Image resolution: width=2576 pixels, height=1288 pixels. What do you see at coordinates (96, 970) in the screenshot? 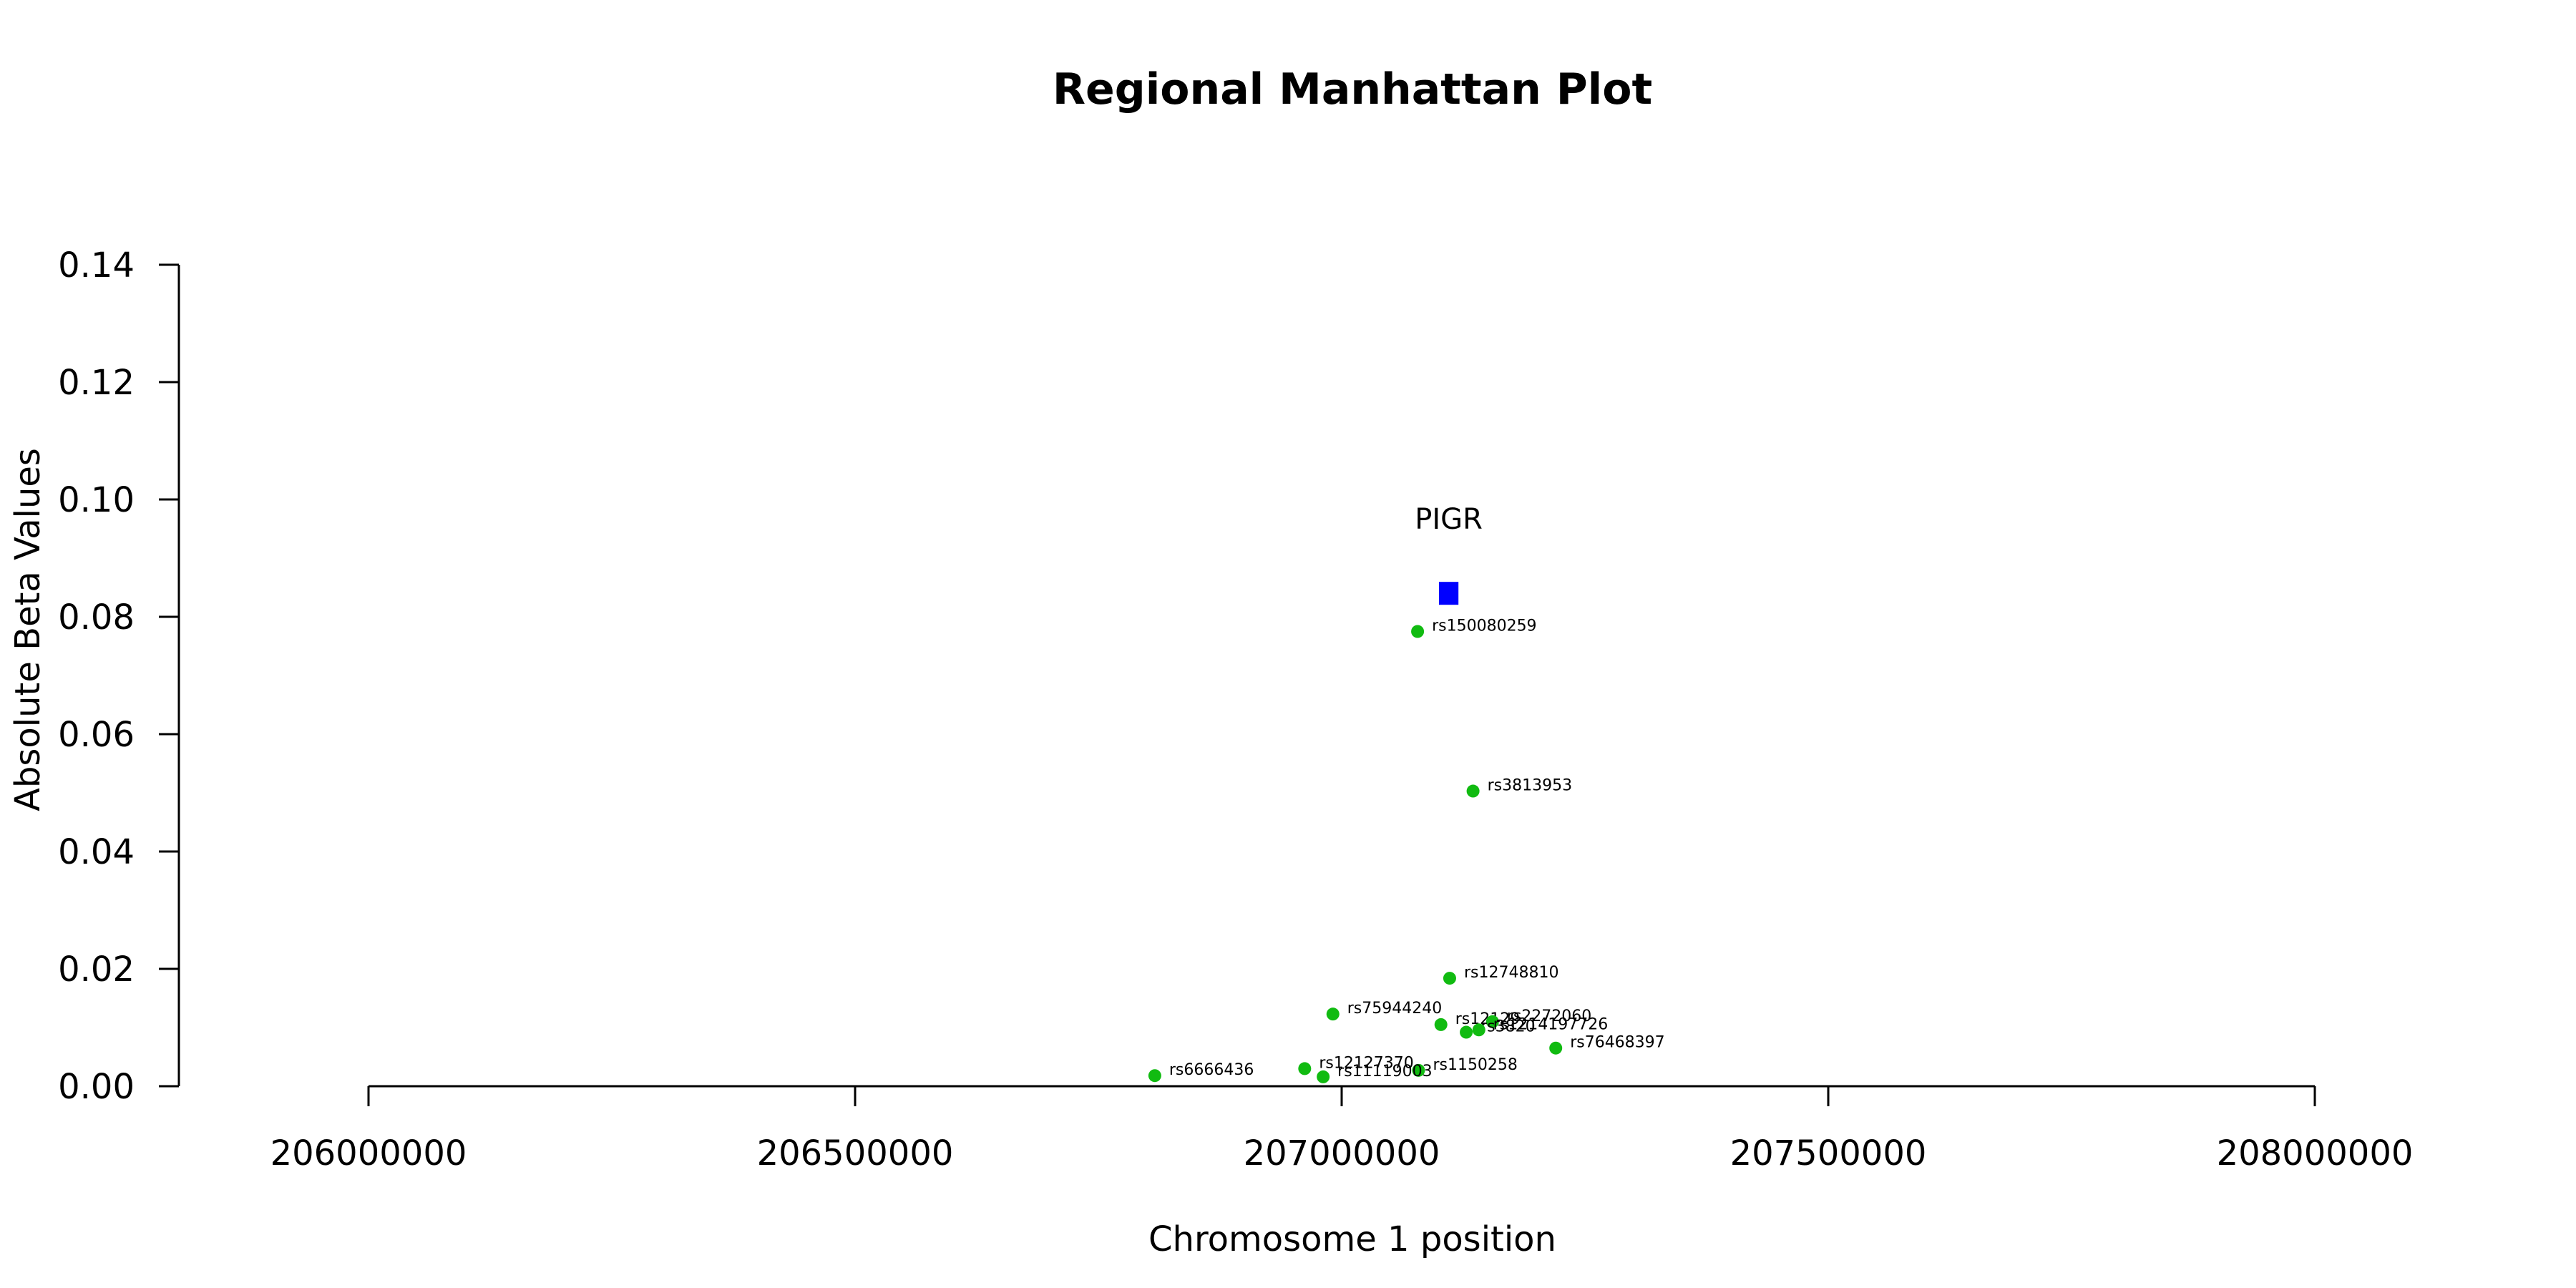
I see `y-tick-label: 0.02` at bounding box center [96, 970].